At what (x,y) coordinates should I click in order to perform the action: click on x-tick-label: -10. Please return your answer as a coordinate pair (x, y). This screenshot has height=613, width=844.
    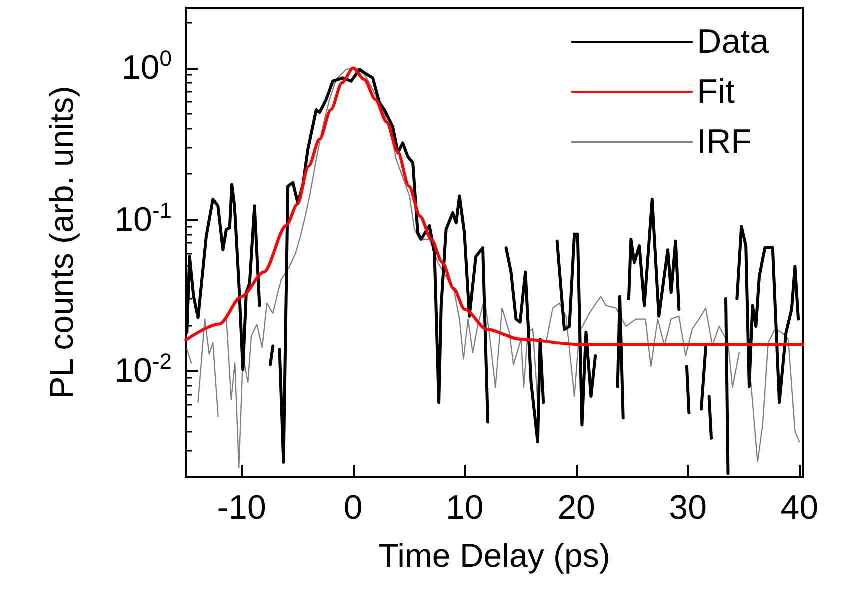
    Looking at the image, I should click on (241, 508).